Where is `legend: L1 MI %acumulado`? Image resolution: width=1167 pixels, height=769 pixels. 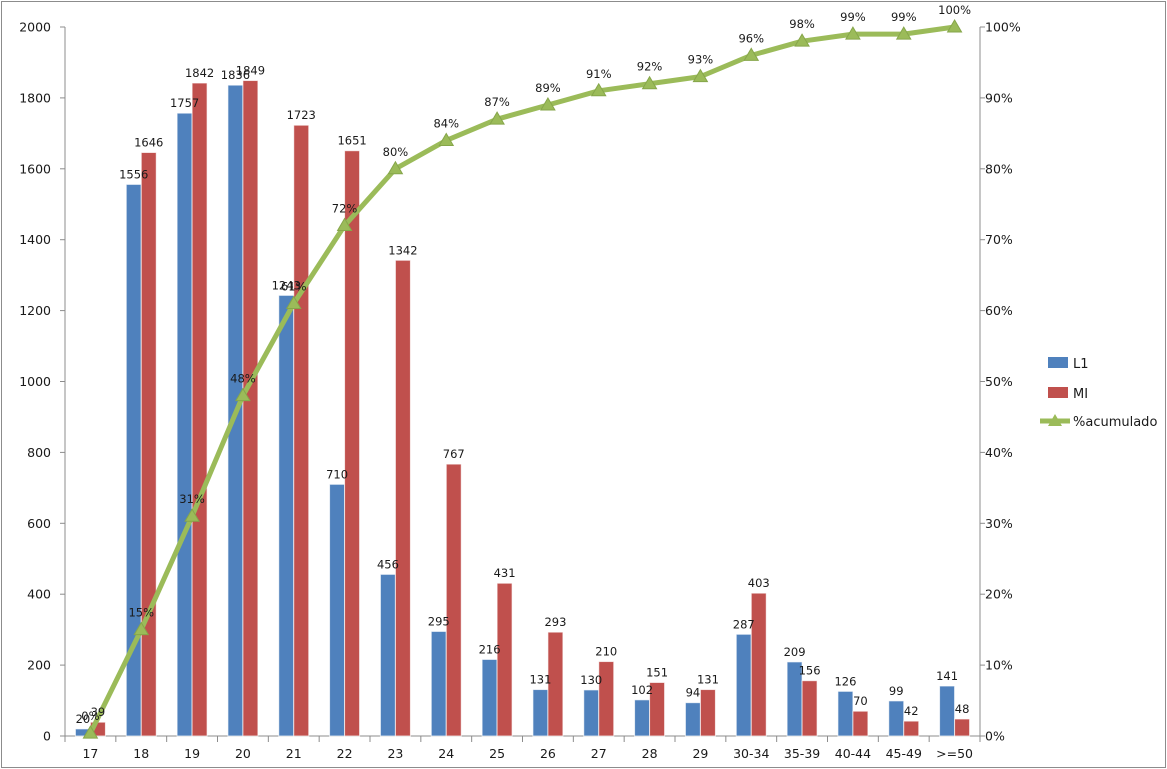
legend: L1 MI %acumulado is located at coordinates (1098, 393).